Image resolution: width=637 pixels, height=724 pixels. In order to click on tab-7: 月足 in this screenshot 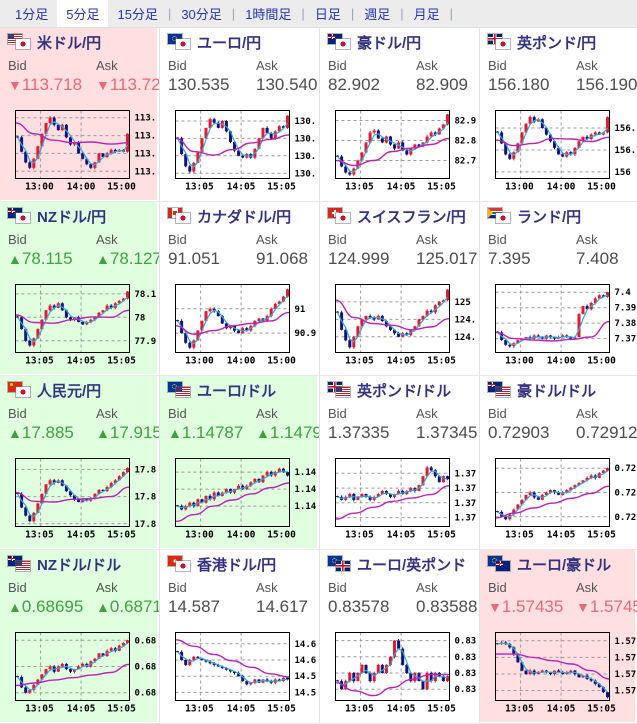, I will do `click(426, 14)`.